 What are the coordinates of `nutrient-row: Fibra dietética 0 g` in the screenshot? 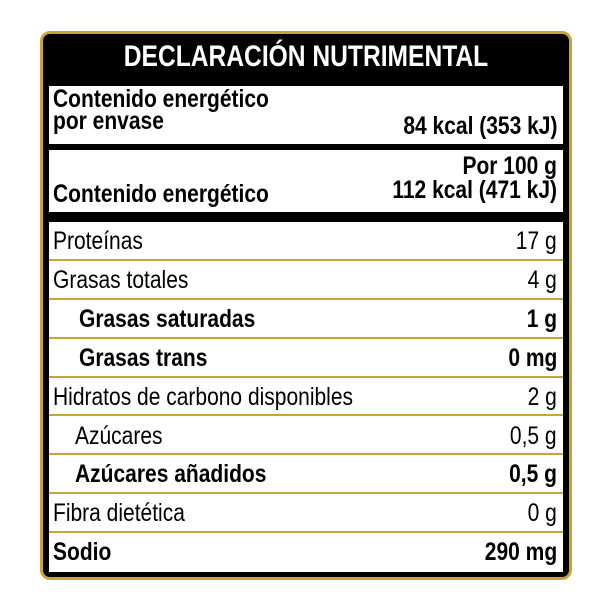 It's located at (306, 514).